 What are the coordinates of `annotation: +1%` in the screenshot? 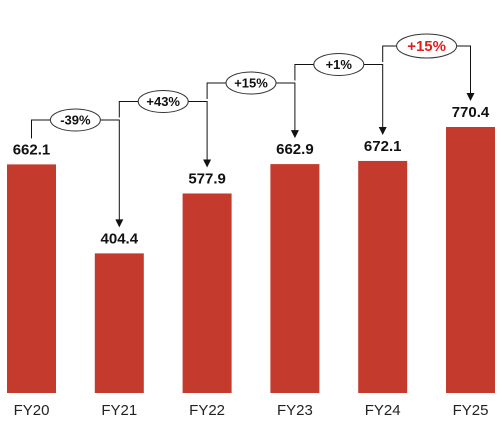 It's located at (339, 64).